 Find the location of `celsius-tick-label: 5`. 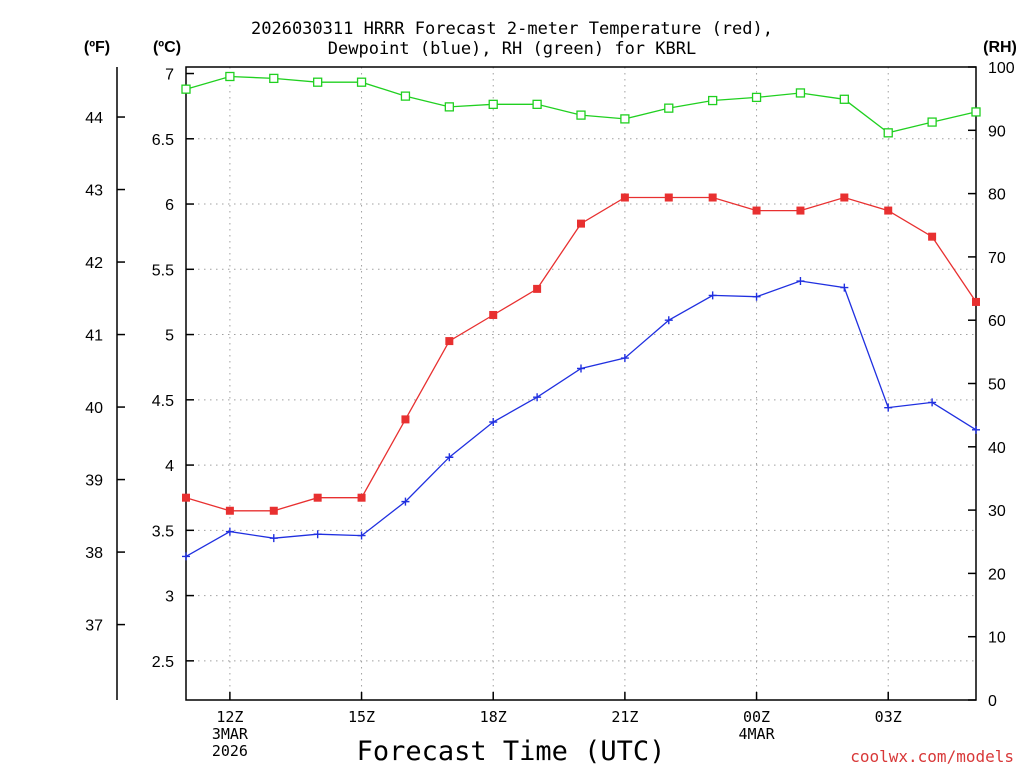

celsius-tick-label: 5 is located at coordinates (169, 336).